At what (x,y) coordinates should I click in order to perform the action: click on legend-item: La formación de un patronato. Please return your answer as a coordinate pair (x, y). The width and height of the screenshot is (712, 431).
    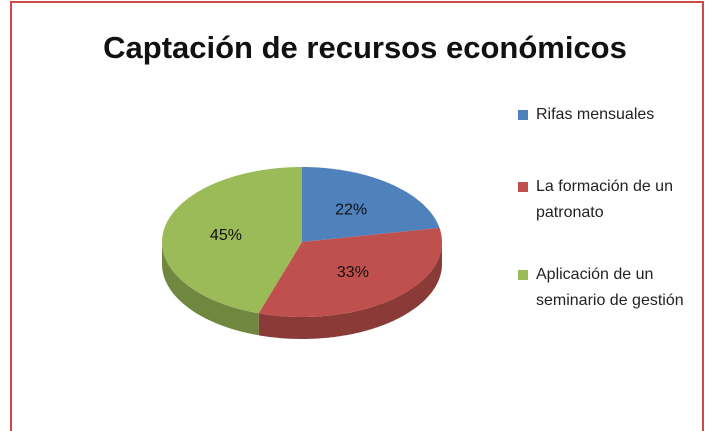
    Looking at the image, I should click on (613, 200).